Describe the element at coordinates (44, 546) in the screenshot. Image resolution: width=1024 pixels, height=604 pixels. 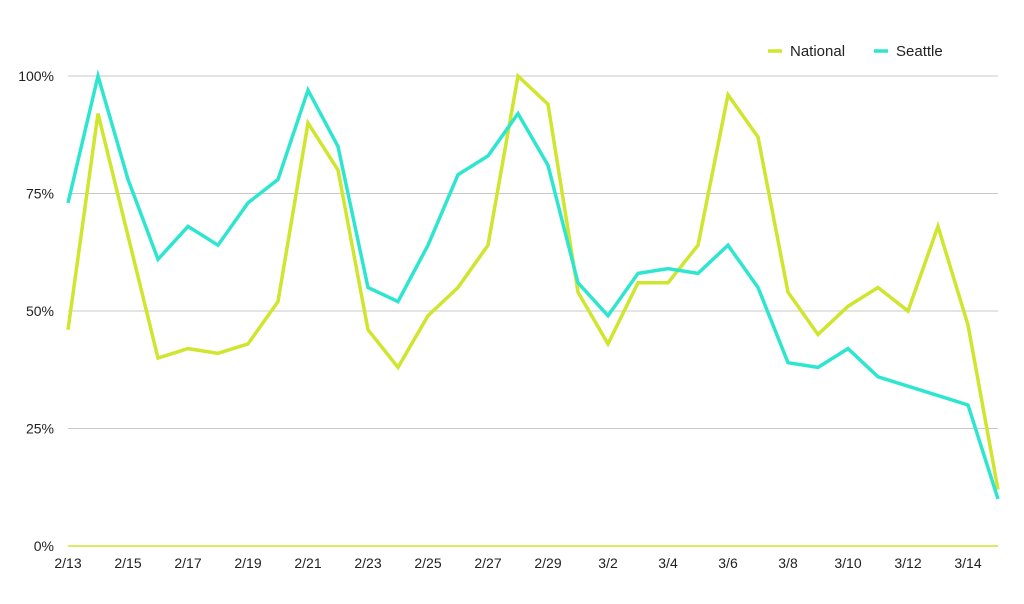
I see `y-tick-label: 0%` at that location.